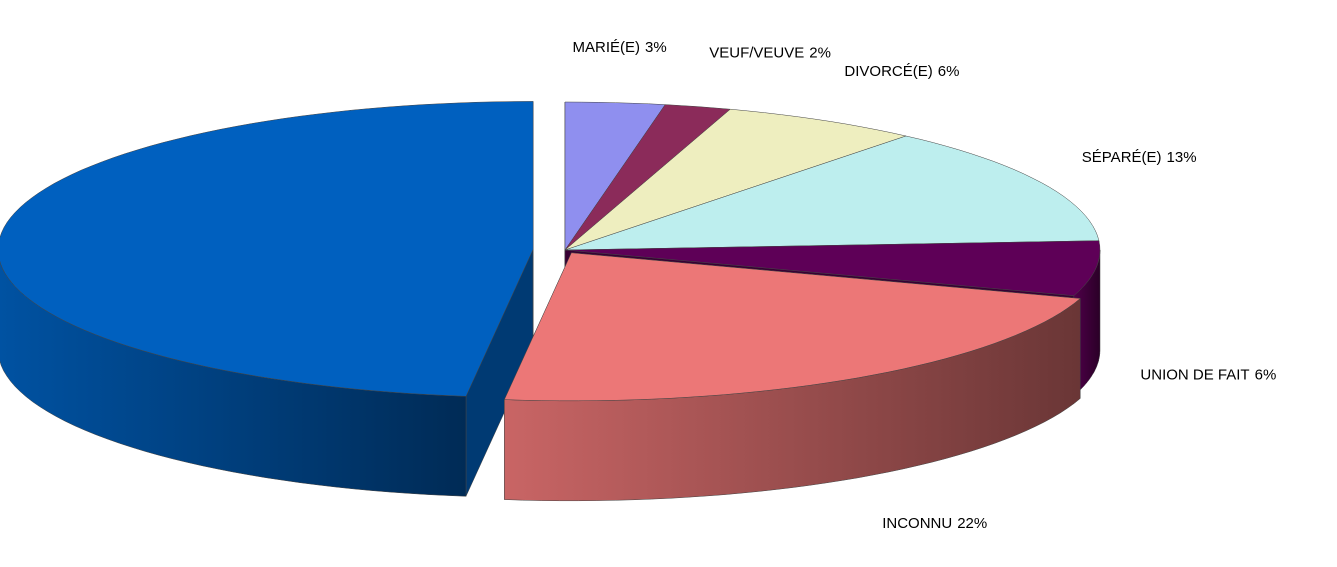 The width and height of the screenshot is (1337, 567). What do you see at coordinates (1122, 157) in the screenshot?
I see `label-category: SÉPARÉ(E)` at bounding box center [1122, 157].